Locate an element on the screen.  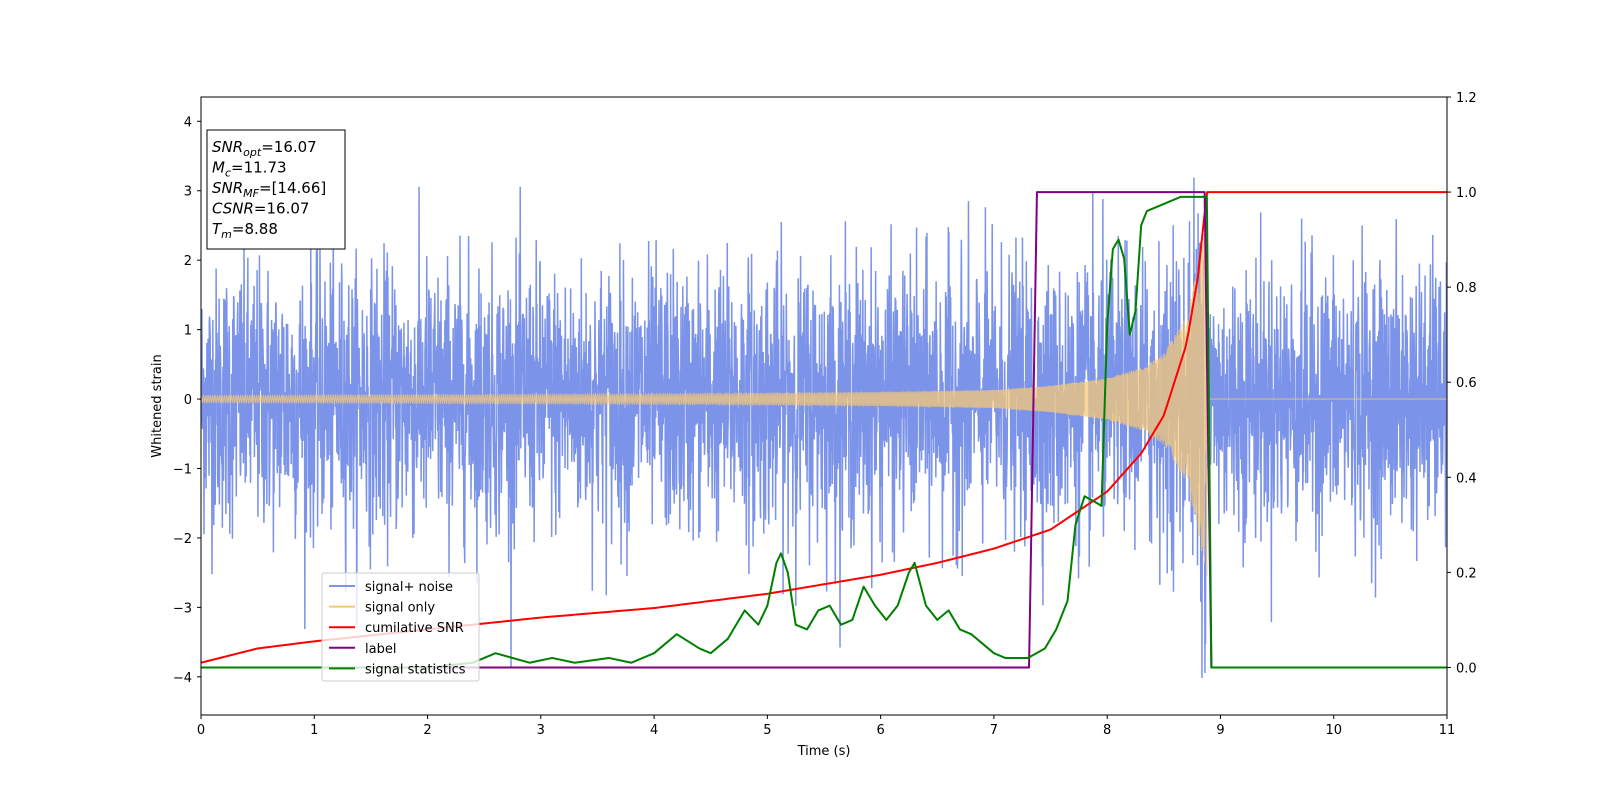
y-right-tick-label: 1.0 is located at coordinates (1466, 193).